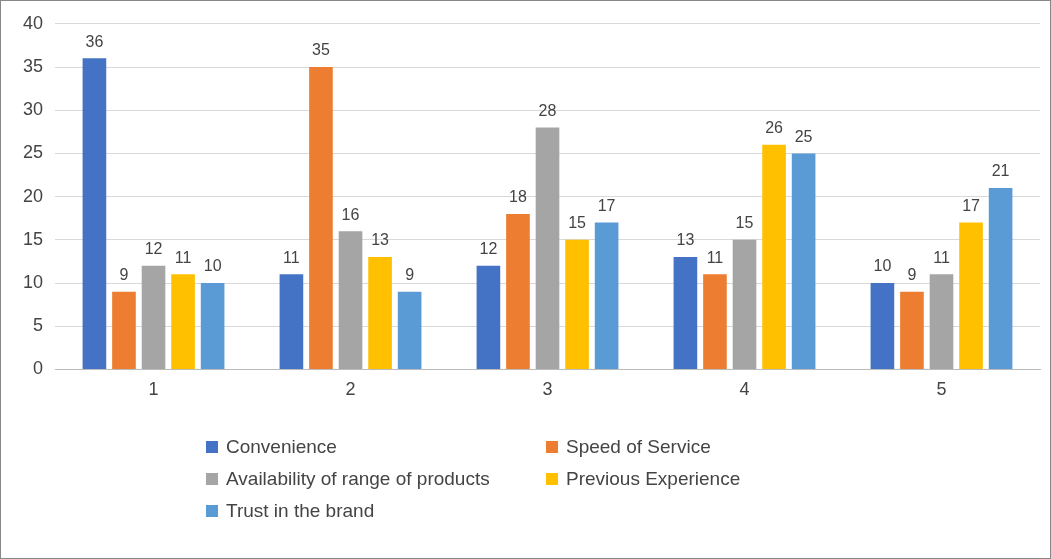  Describe the element at coordinates (941, 389) in the screenshot. I see `x-tick-label: 5` at that location.